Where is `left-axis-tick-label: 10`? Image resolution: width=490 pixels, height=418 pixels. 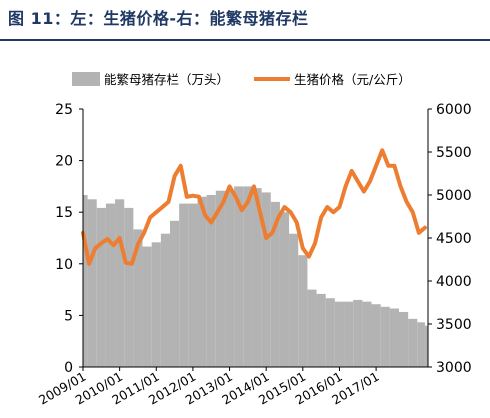
left-axis-tick-label: 10 is located at coordinates (64, 265).